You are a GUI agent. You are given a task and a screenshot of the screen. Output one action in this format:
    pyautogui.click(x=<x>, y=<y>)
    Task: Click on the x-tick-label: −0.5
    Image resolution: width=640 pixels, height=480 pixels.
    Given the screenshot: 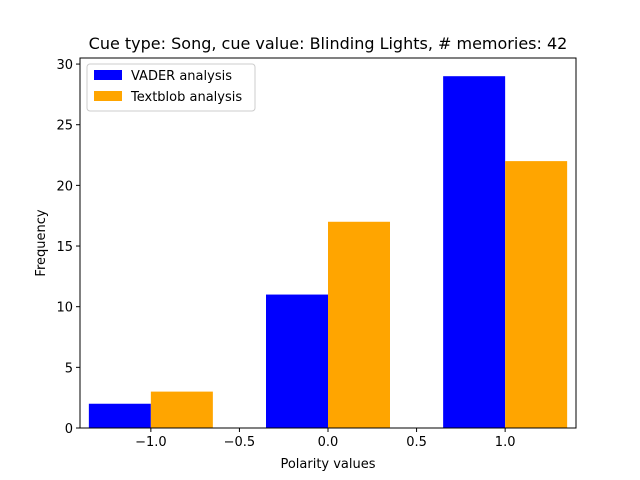 What is the action you would take?
    pyautogui.click(x=240, y=442)
    